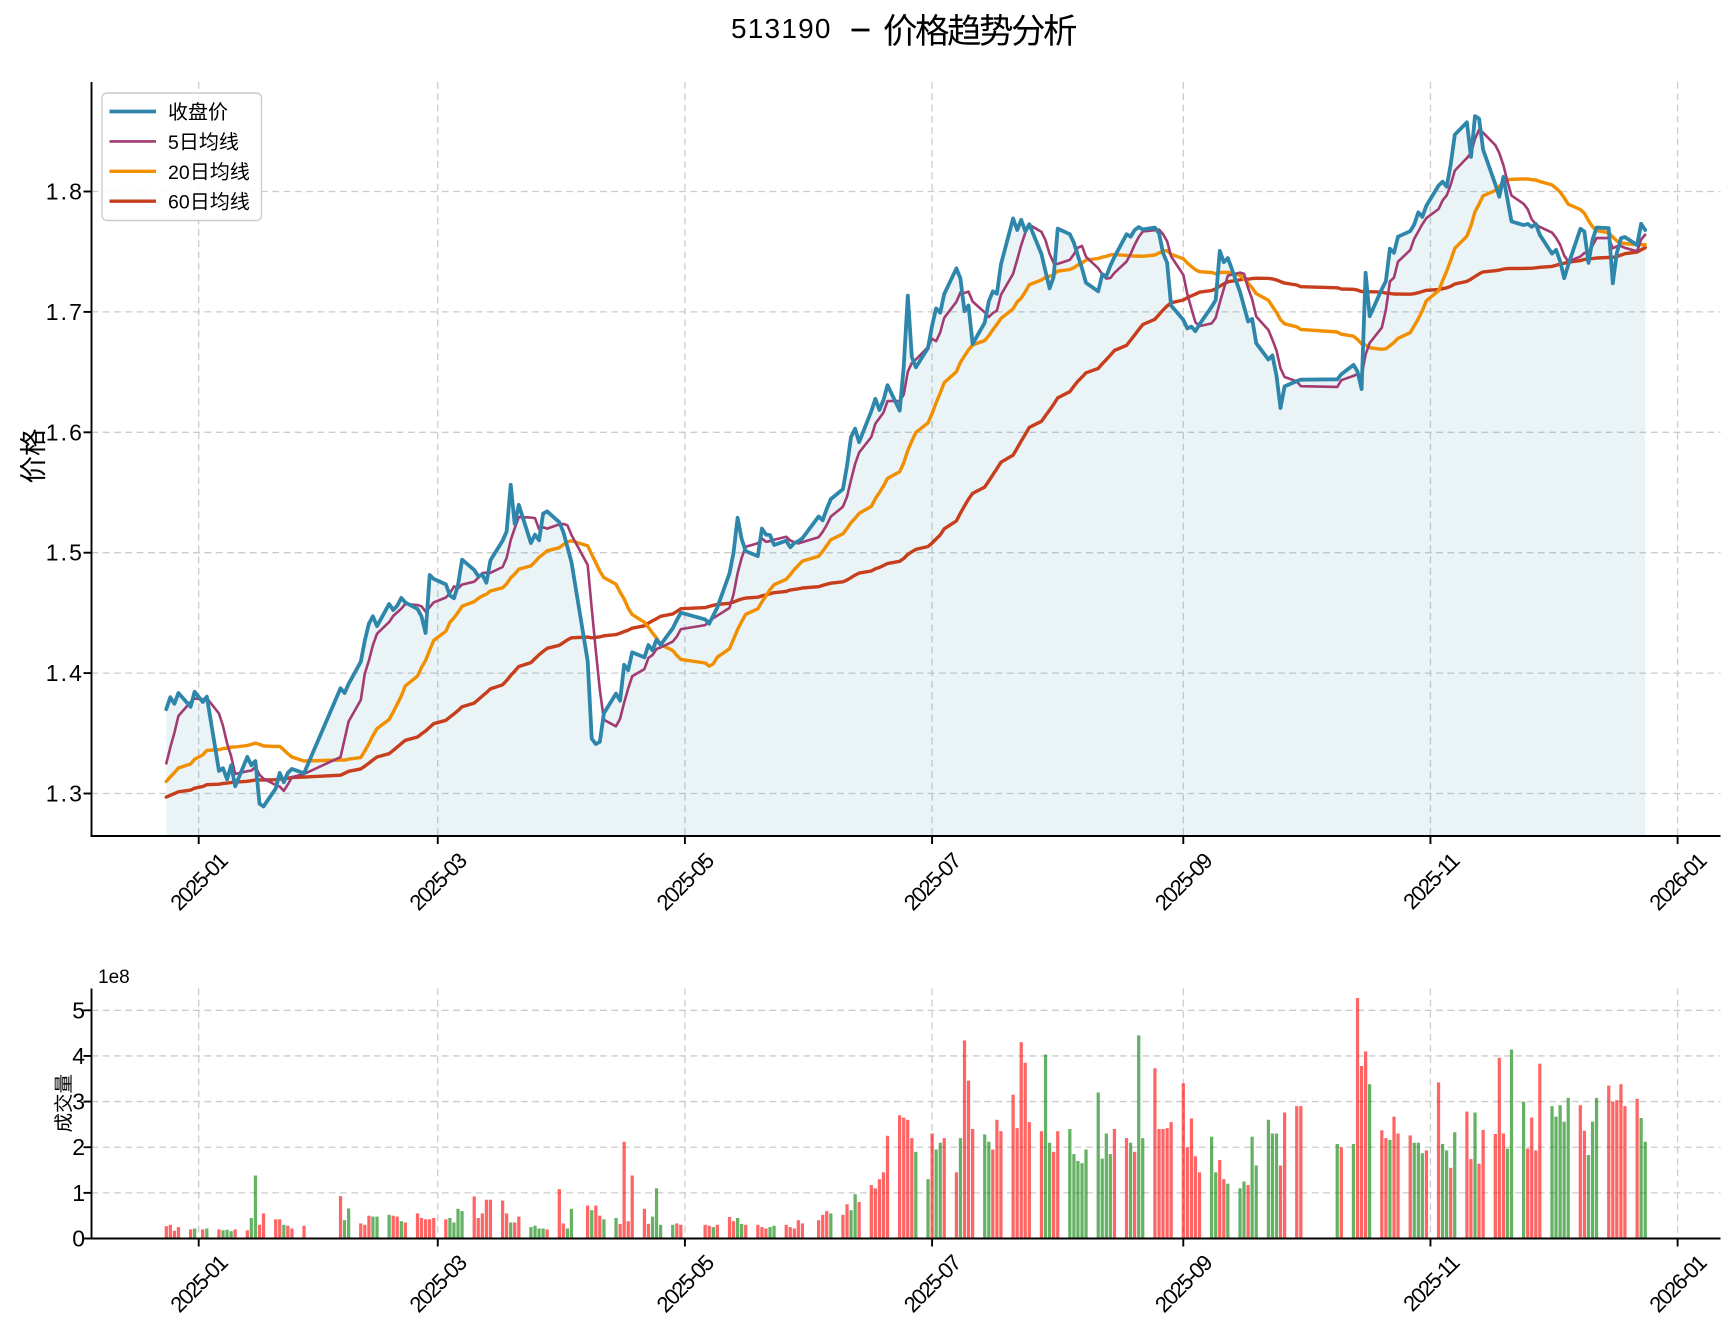  I want to click on svg-text: 60, so click(179, 203).